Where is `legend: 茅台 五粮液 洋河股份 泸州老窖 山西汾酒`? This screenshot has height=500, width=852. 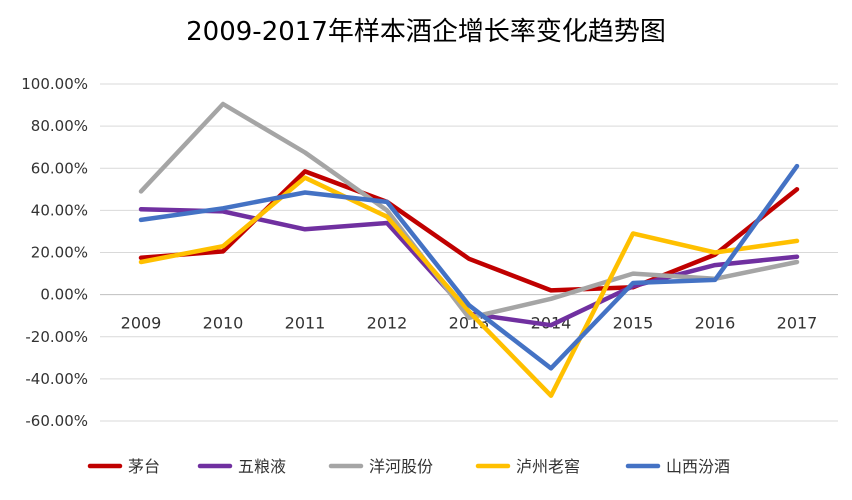
legend: 茅台 五粮液 洋河股份 泸州老窖 山西汾酒 is located at coordinates (408, 466).